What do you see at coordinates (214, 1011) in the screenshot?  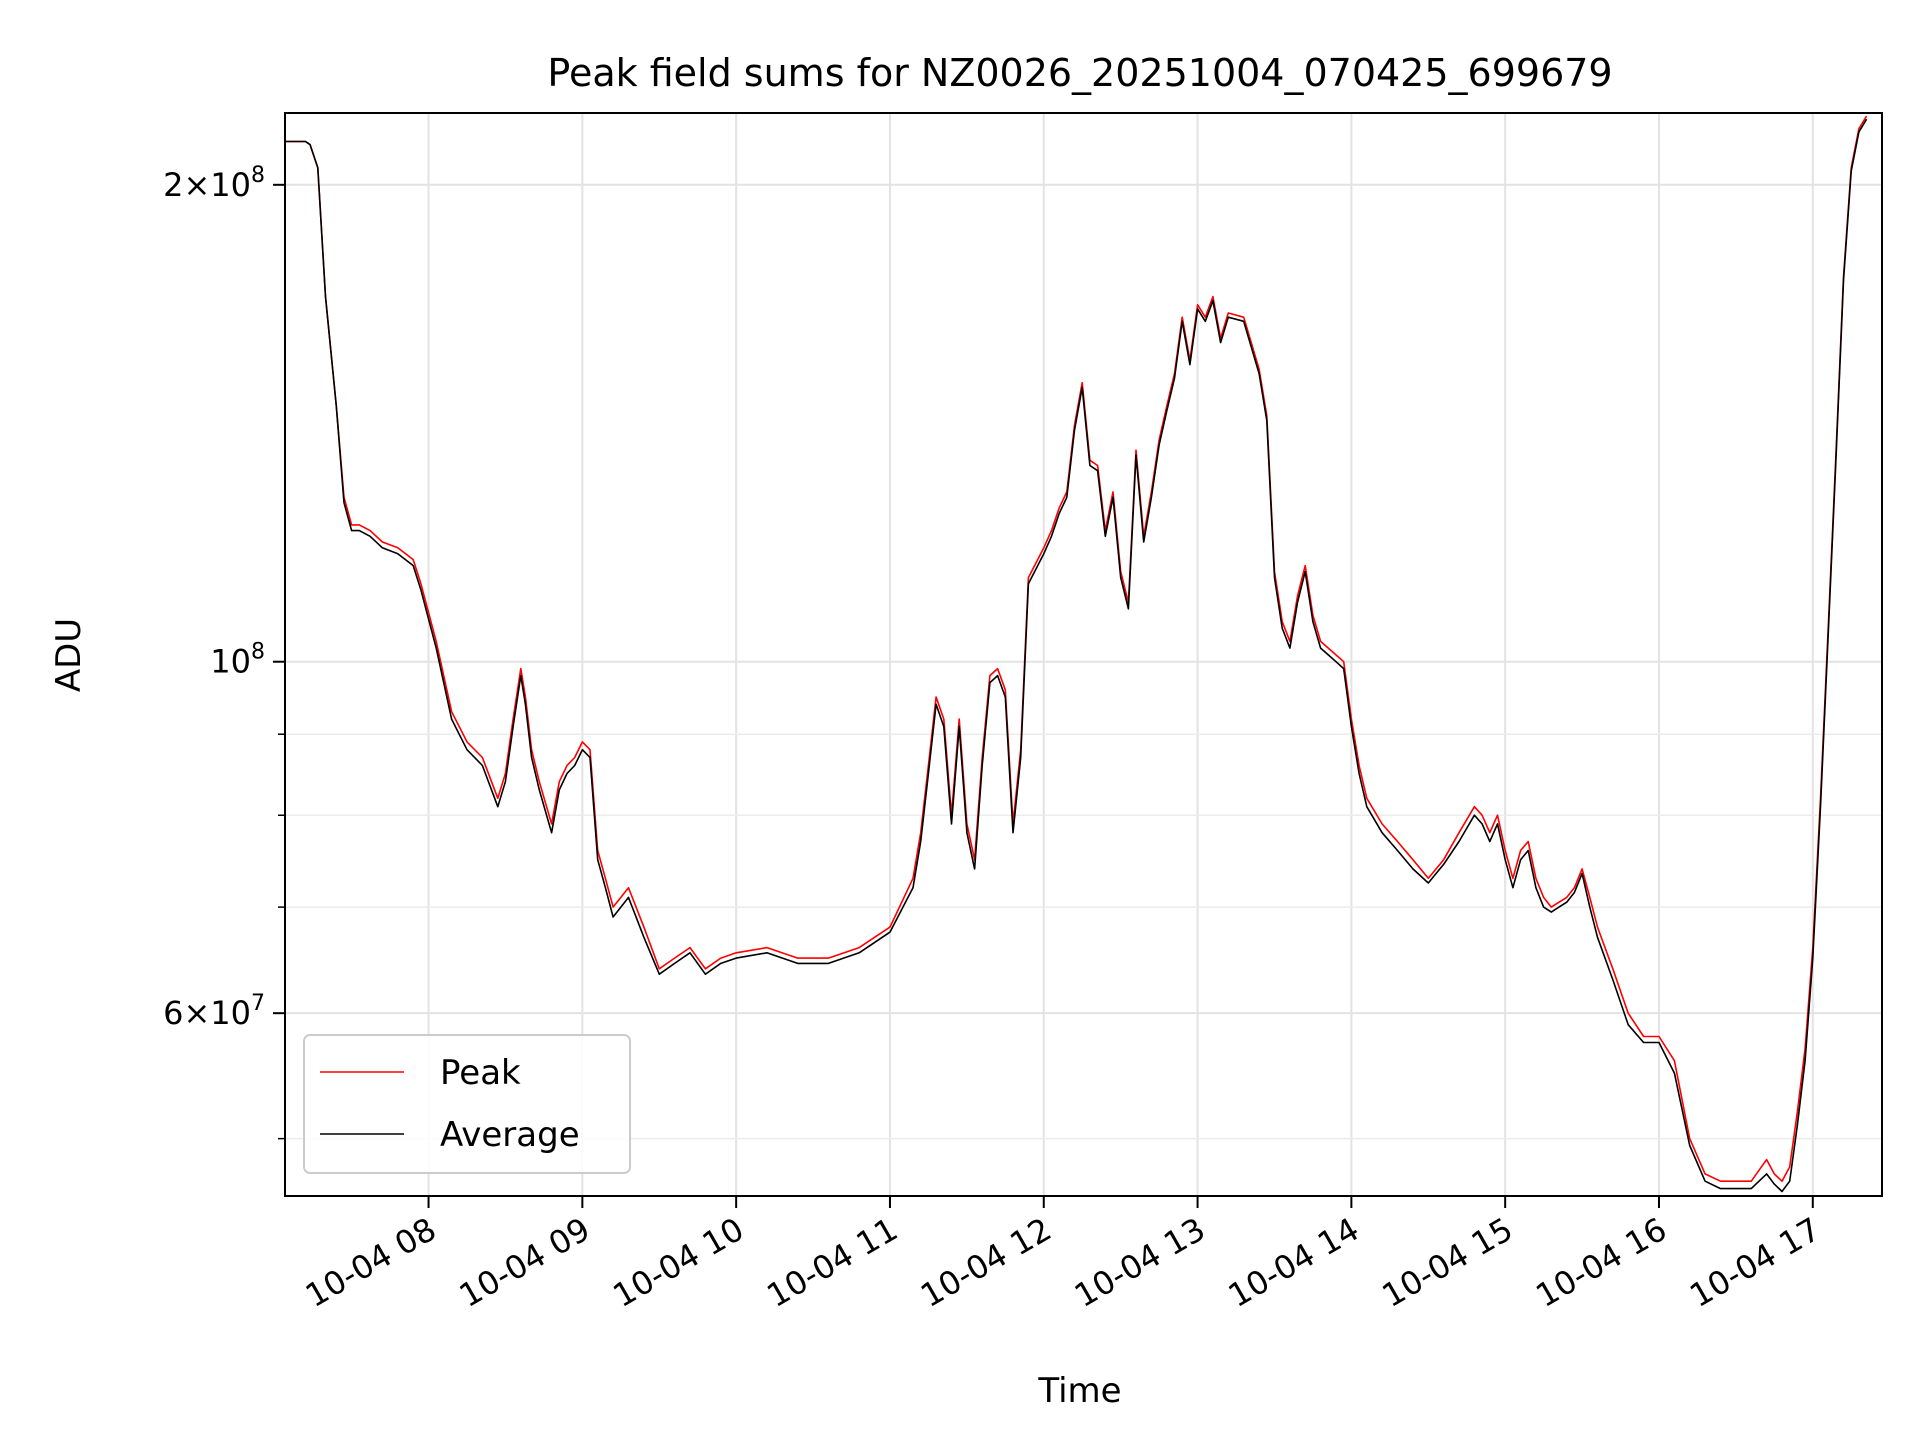 I see `y-tick-label: 6×107` at bounding box center [214, 1011].